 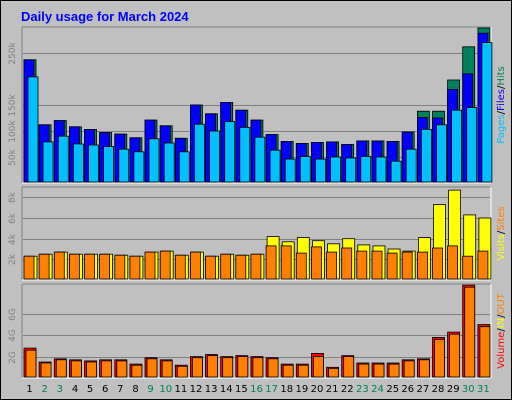 I want to click on x-tick-label: 27, so click(x=423, y=389).